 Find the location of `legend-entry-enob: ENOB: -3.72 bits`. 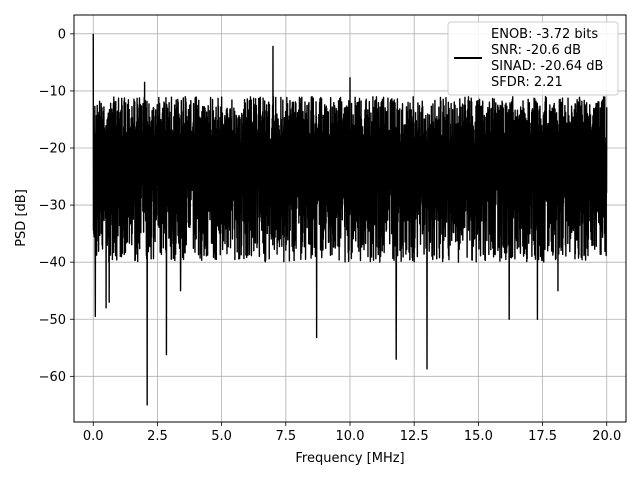

legend-entry-enob: ENOB: -3.72 bits is located at coordinates (544, 34).